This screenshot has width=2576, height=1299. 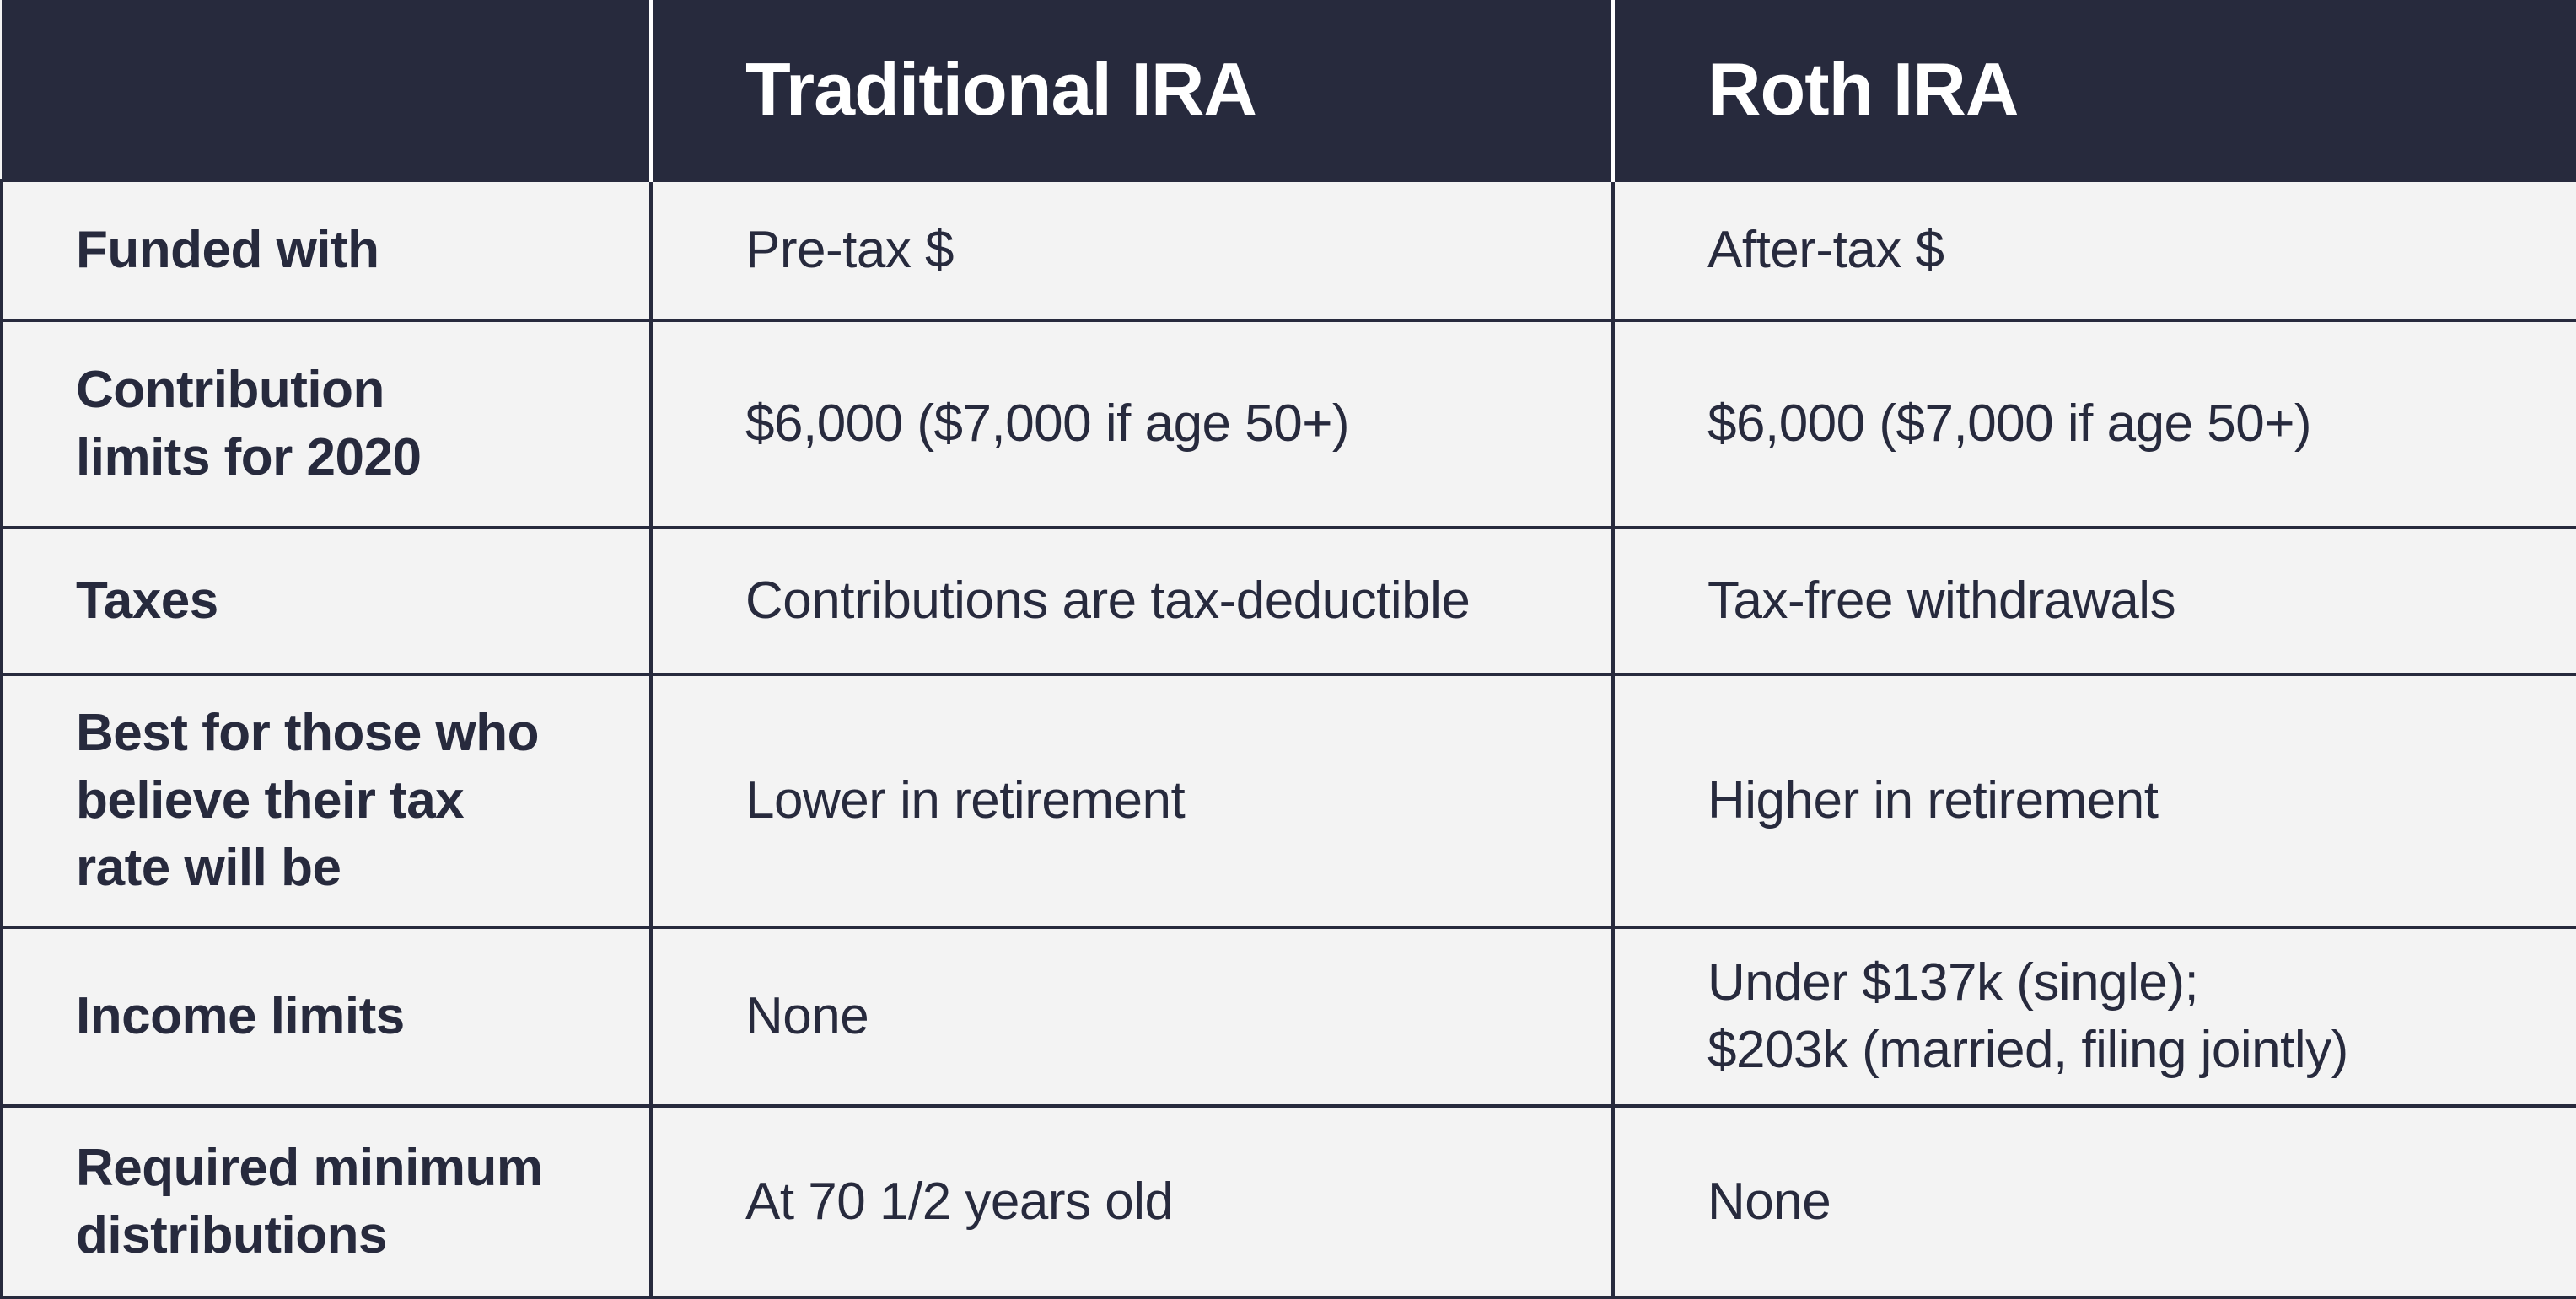 I want to click on row-label-cell: Required minimum distributions, so click(x=326, y=1201).